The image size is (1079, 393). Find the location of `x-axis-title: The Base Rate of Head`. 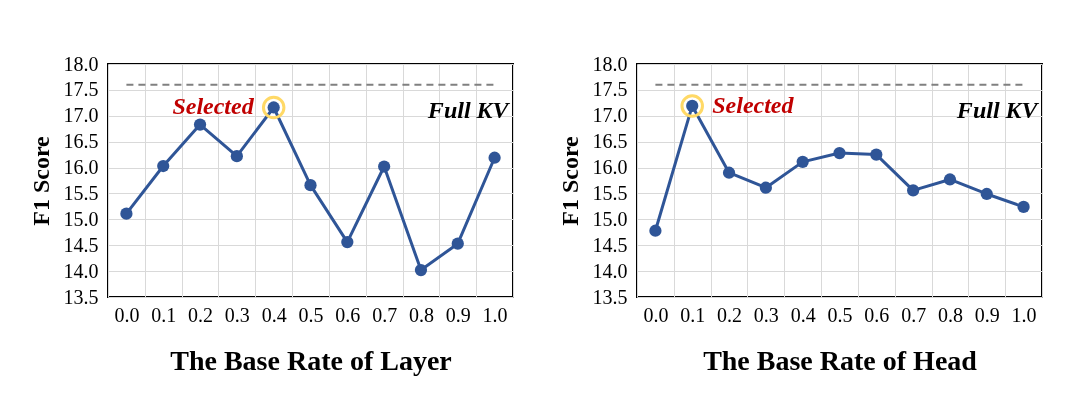

x-axis-title: The Base Rate of Head is located at coordinates (840, 360).